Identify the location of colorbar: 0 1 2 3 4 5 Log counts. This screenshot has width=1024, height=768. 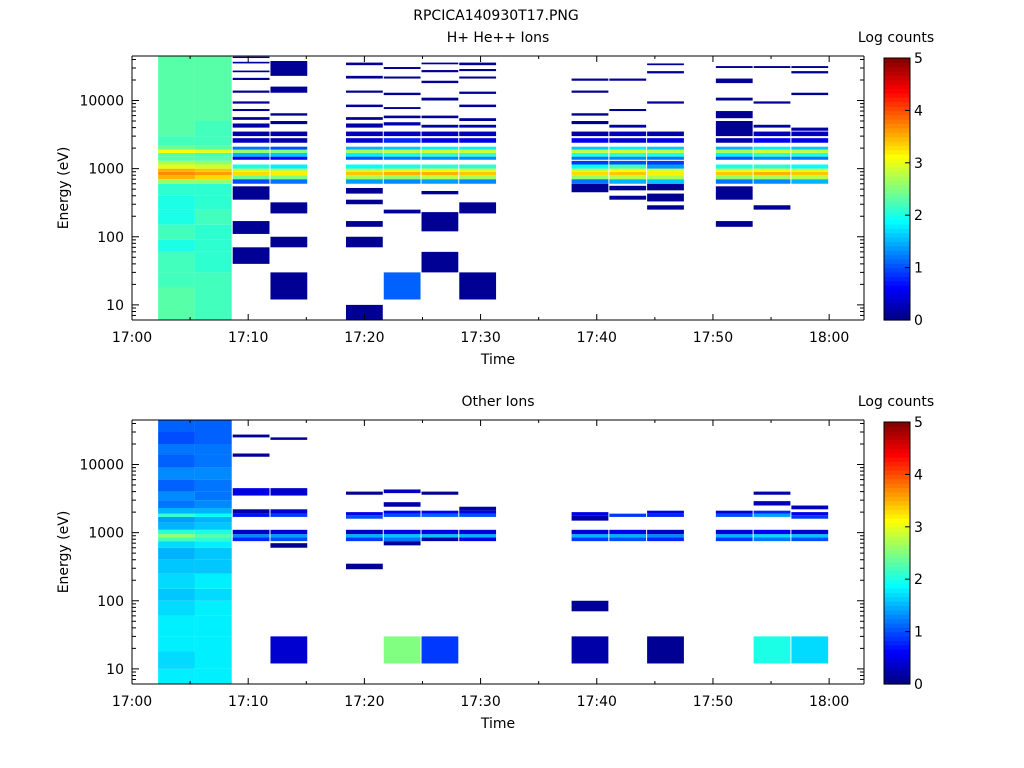
(896, 543).